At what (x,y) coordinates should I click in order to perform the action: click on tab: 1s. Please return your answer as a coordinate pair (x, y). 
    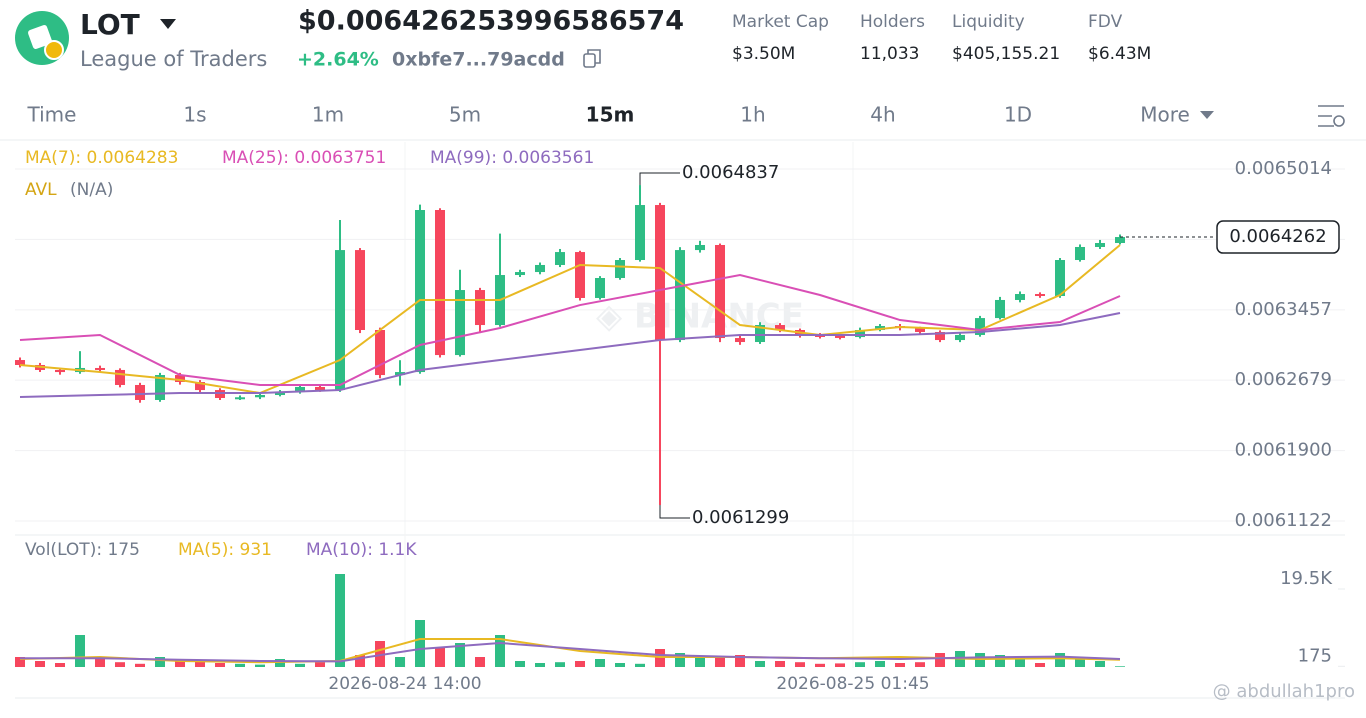
    Looking at the image, I should click on (194, 115).